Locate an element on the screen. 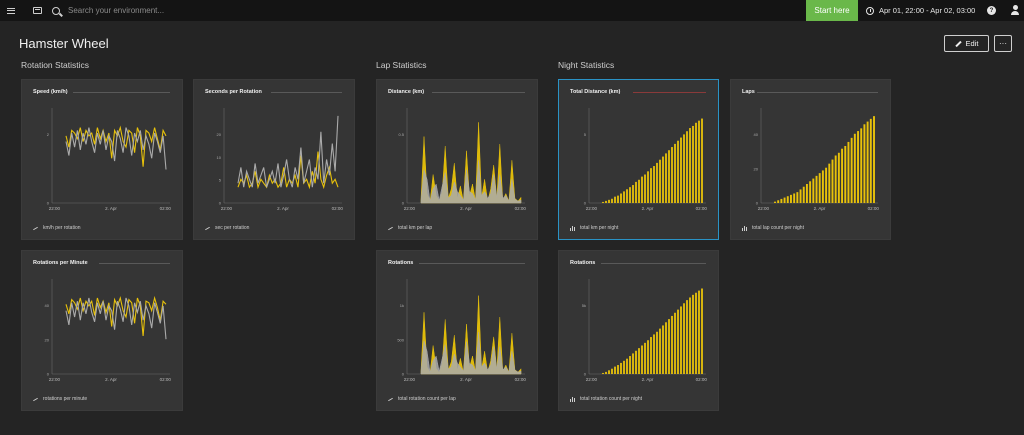 Image resolution: width=1024 pixels, height=435 pixels. tile-title: Distance (km) is located at coordinates (406, 92).